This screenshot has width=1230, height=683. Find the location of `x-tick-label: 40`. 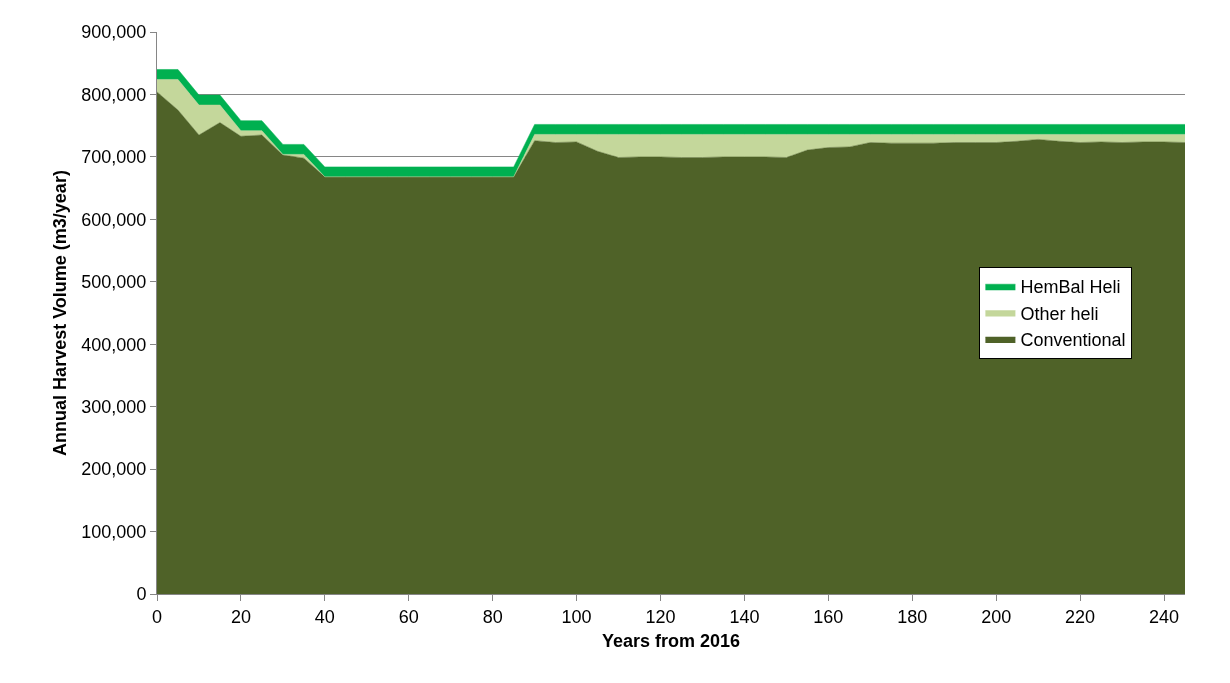

x-tick-label: 40 is located at coordinates (324, 616).